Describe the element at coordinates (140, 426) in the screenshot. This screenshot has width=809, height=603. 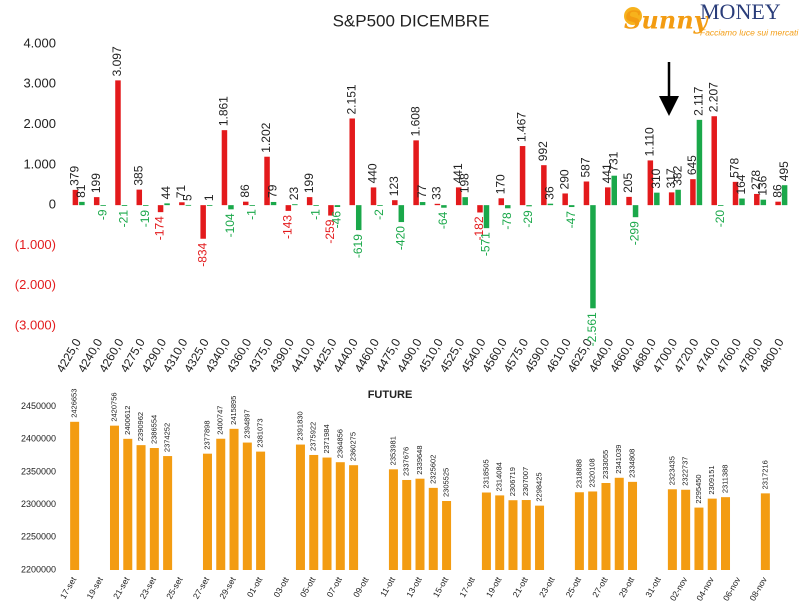
I see `data-label: 2390962` at that location.